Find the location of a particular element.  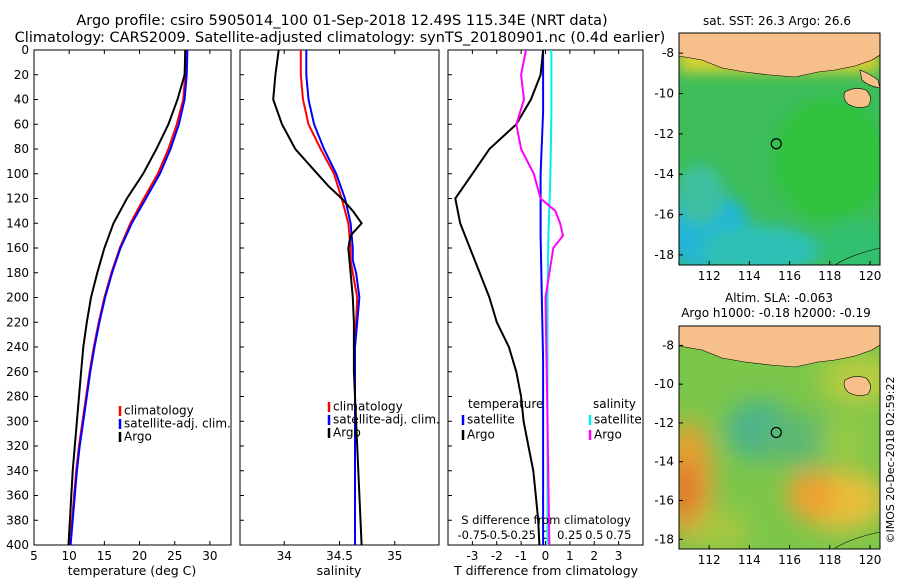

sla-map-y-ticks: -8 -10 -12 -14 -16 -18 is located at coordinates (668, 442).